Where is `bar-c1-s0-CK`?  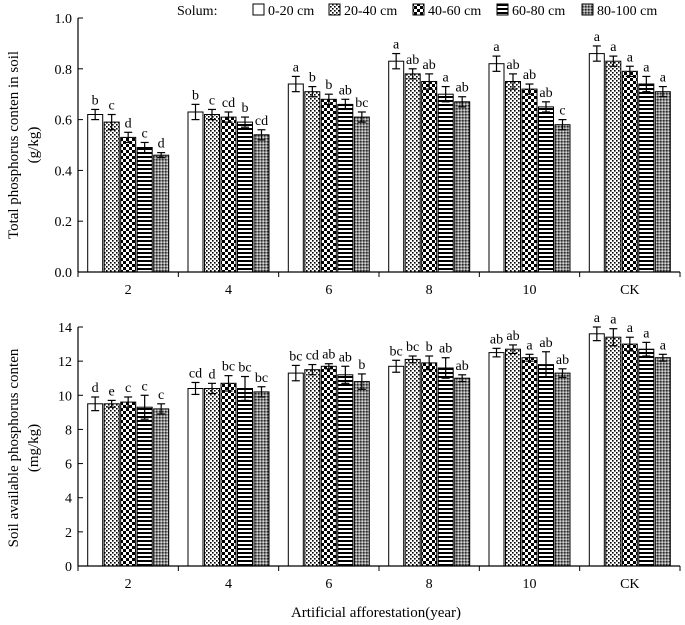 bar-c1-s0-CK is located at coordinates (596, 450).